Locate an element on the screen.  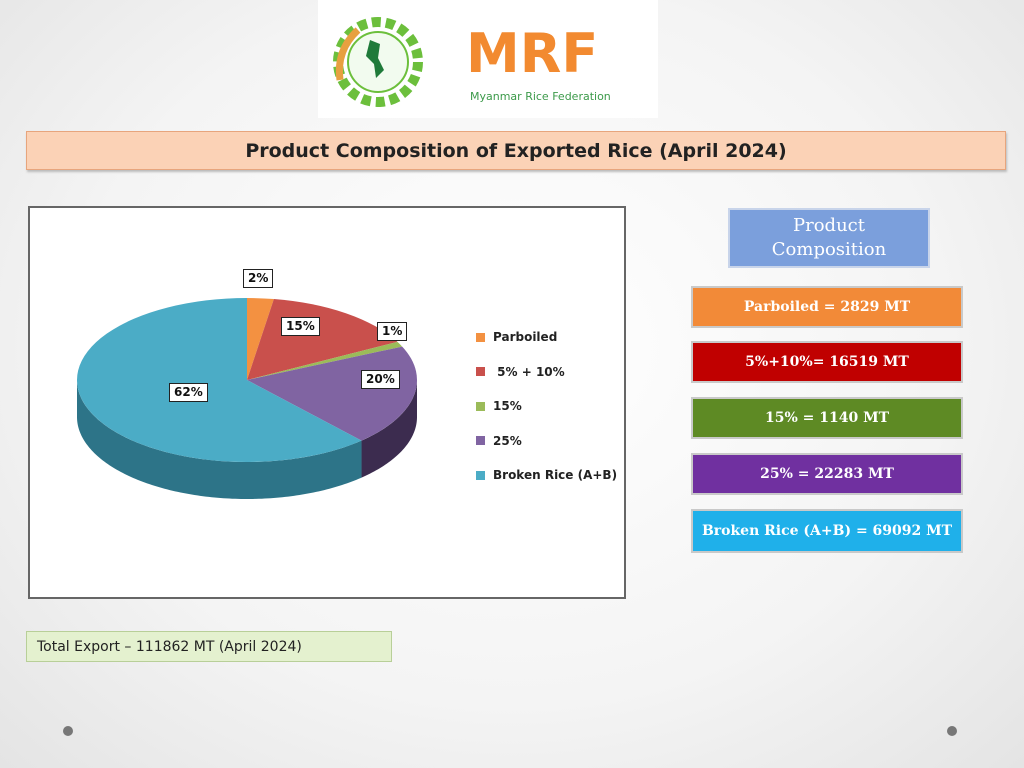
data-label-25: 20% is located at coordinates (380, 379).